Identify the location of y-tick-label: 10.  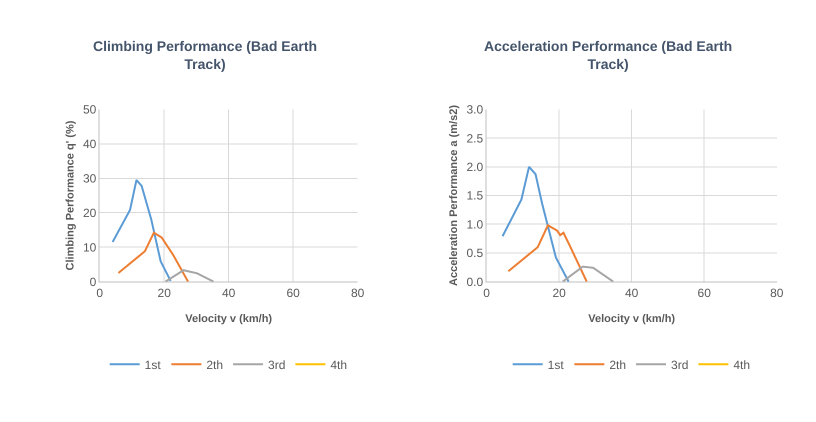
(89, 247).